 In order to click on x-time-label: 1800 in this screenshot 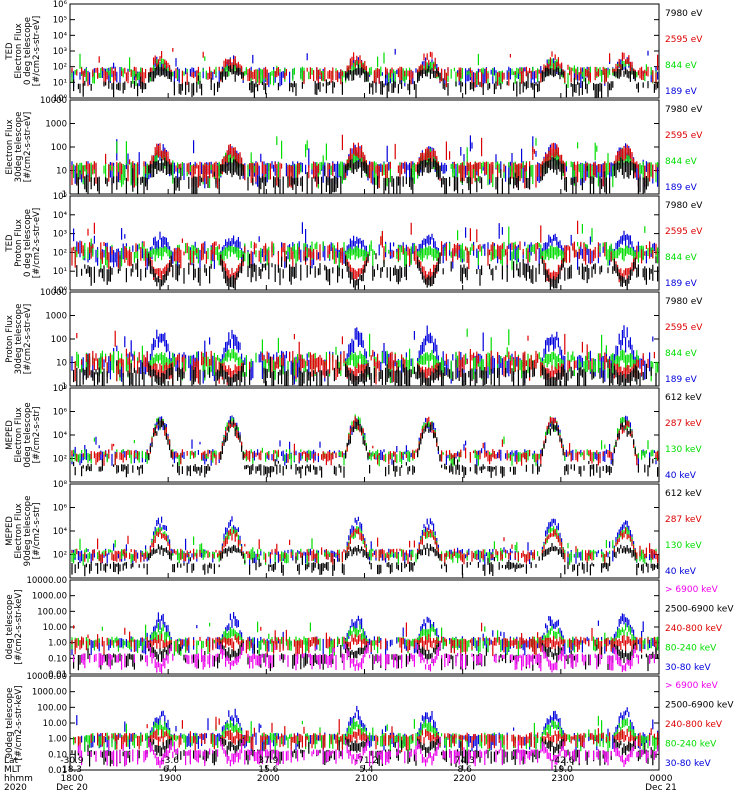, I will do `click(72, 779)`.